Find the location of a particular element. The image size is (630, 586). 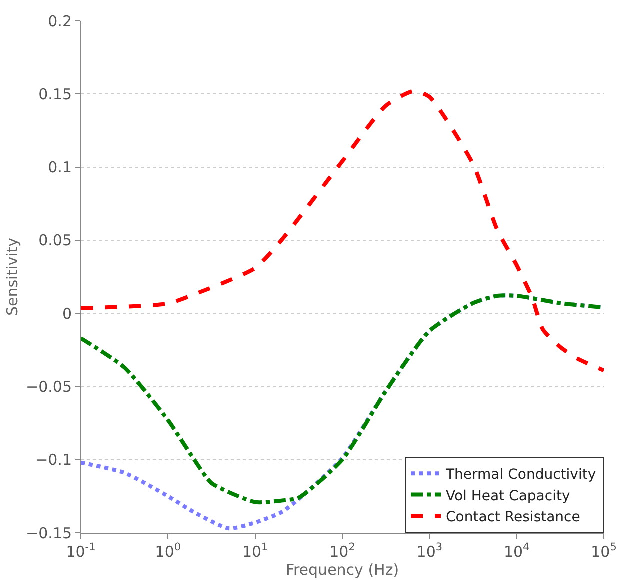

x-axis-title: Frequency (Hz) is located at coordinates (343, 570).